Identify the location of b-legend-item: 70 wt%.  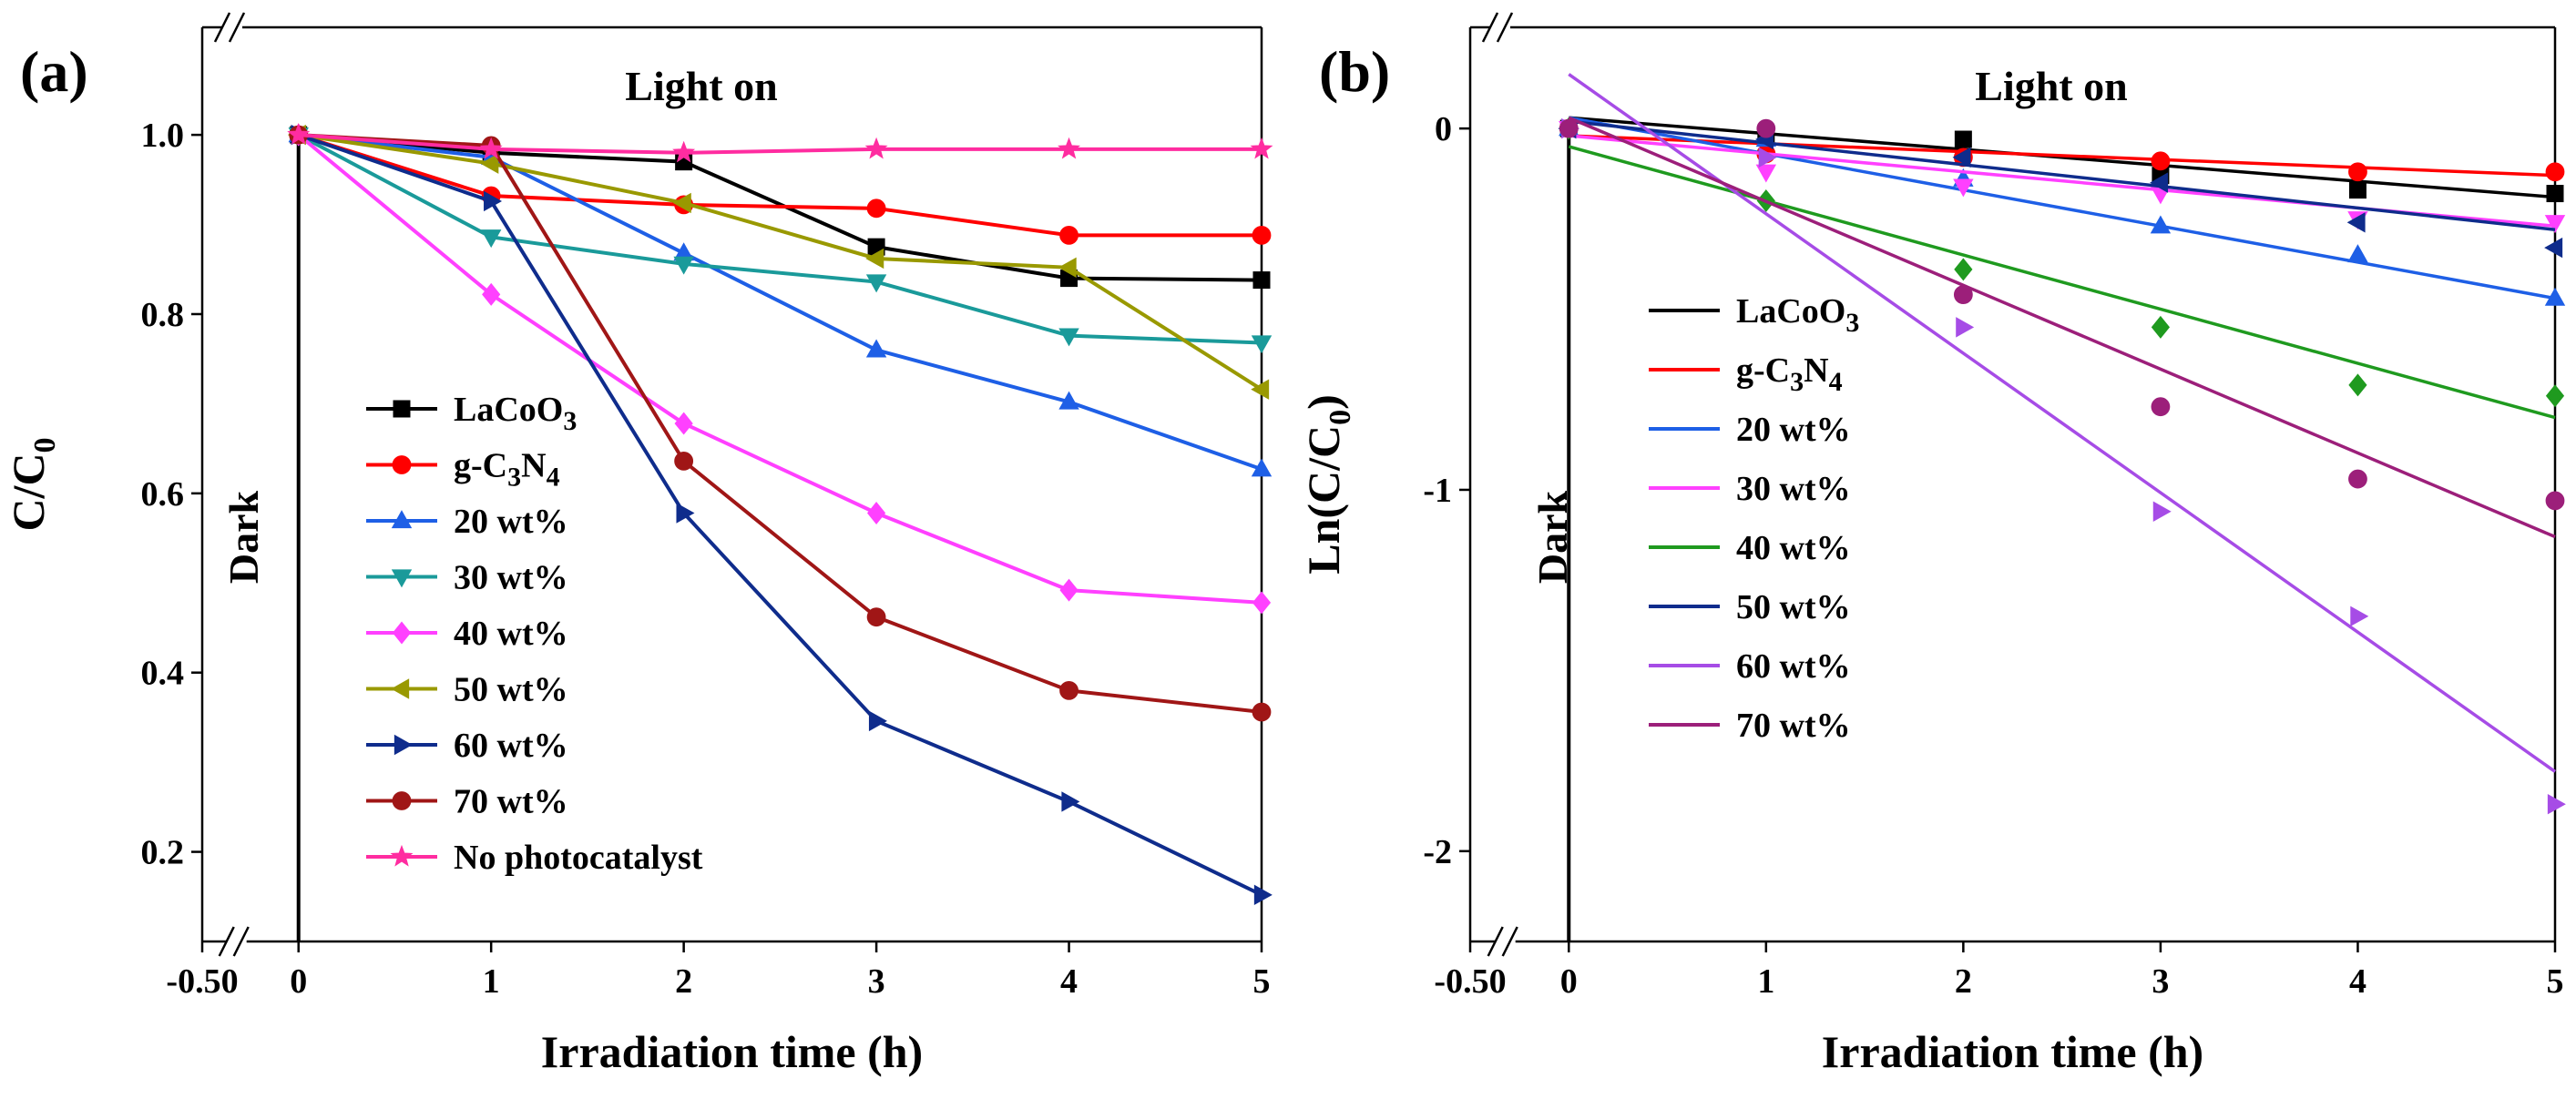
(1750, 726).